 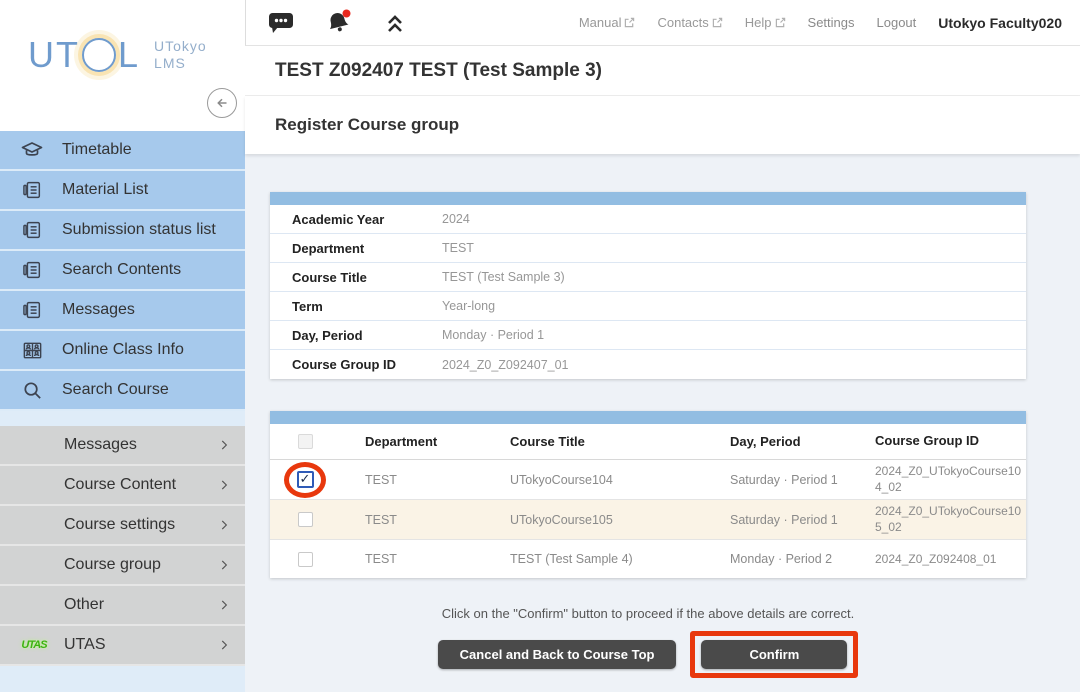 What do you see at coordinates (281, 23) in the screenshot?
I see `chat-bubble-icon` at bounding box center [281, 23].